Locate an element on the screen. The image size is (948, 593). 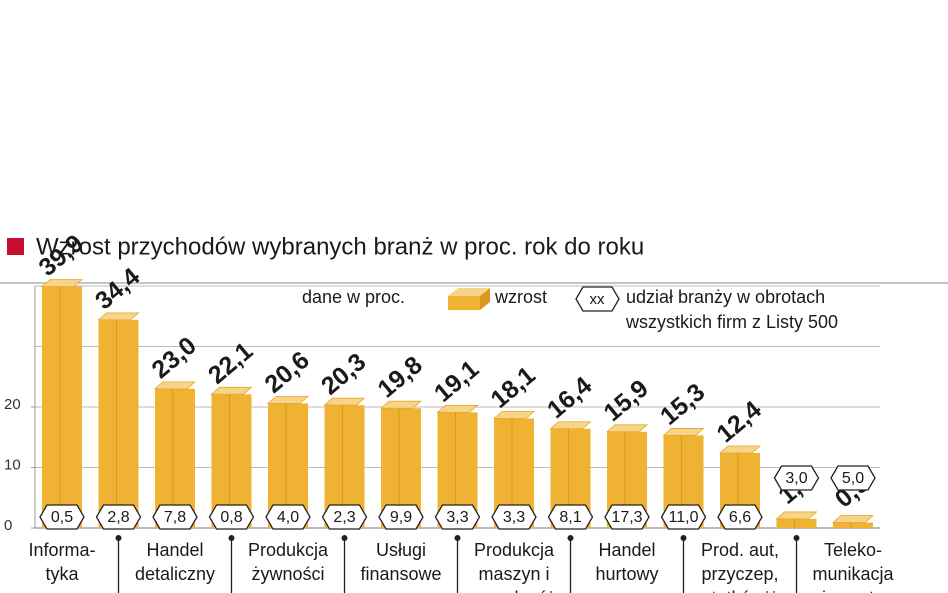
legend-hex is located at coordinates (597, 299).